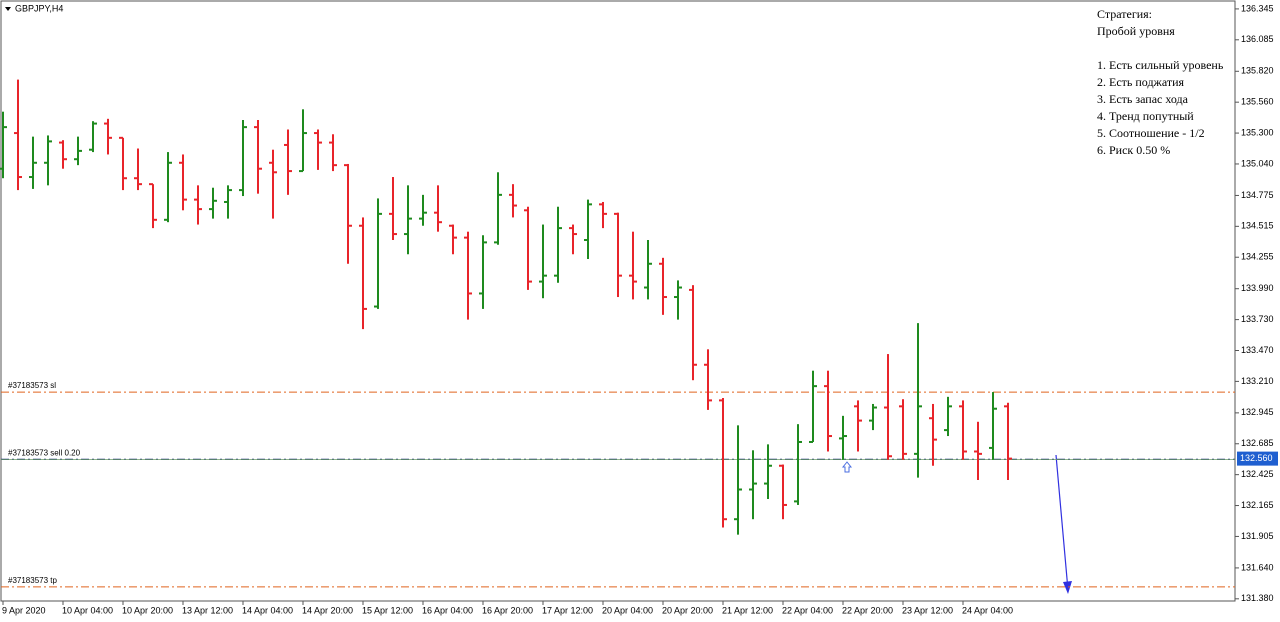  Describe the element at coordinates (927, 610) in the screenshot. I see `x-tick-label: 23 Apr 12:00` at that location.